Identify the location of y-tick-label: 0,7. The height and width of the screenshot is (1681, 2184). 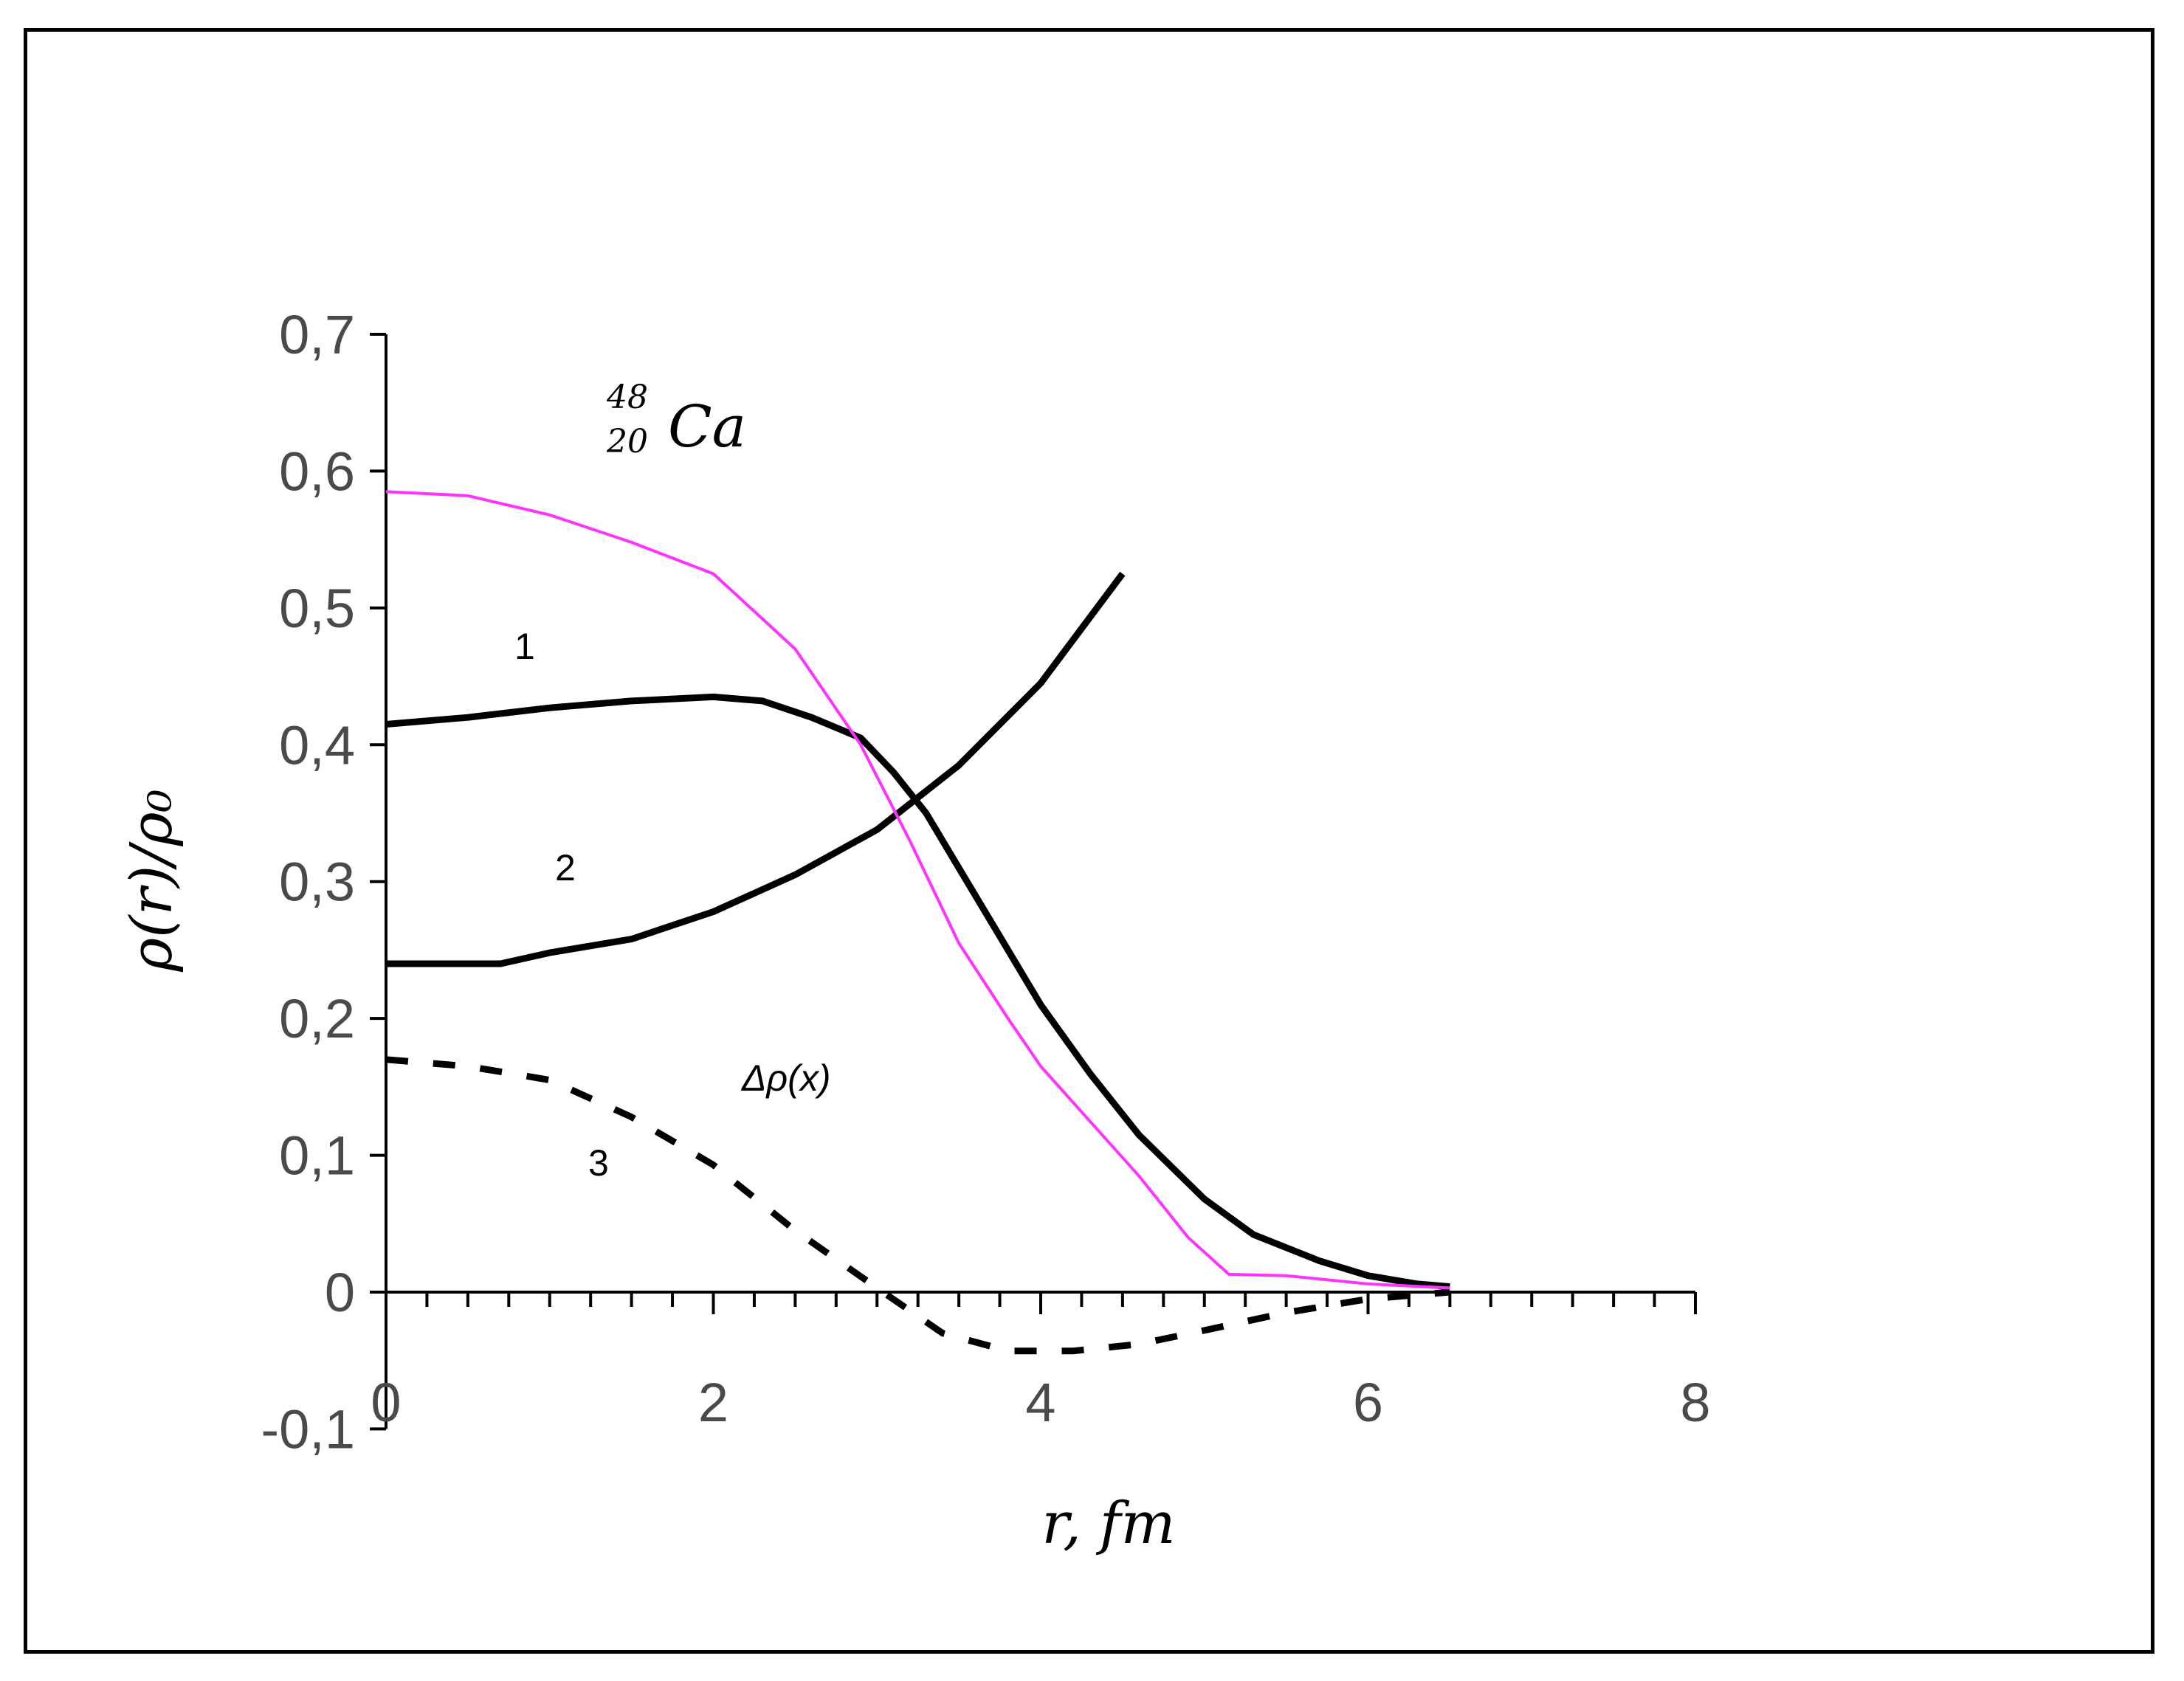
(317, 334).